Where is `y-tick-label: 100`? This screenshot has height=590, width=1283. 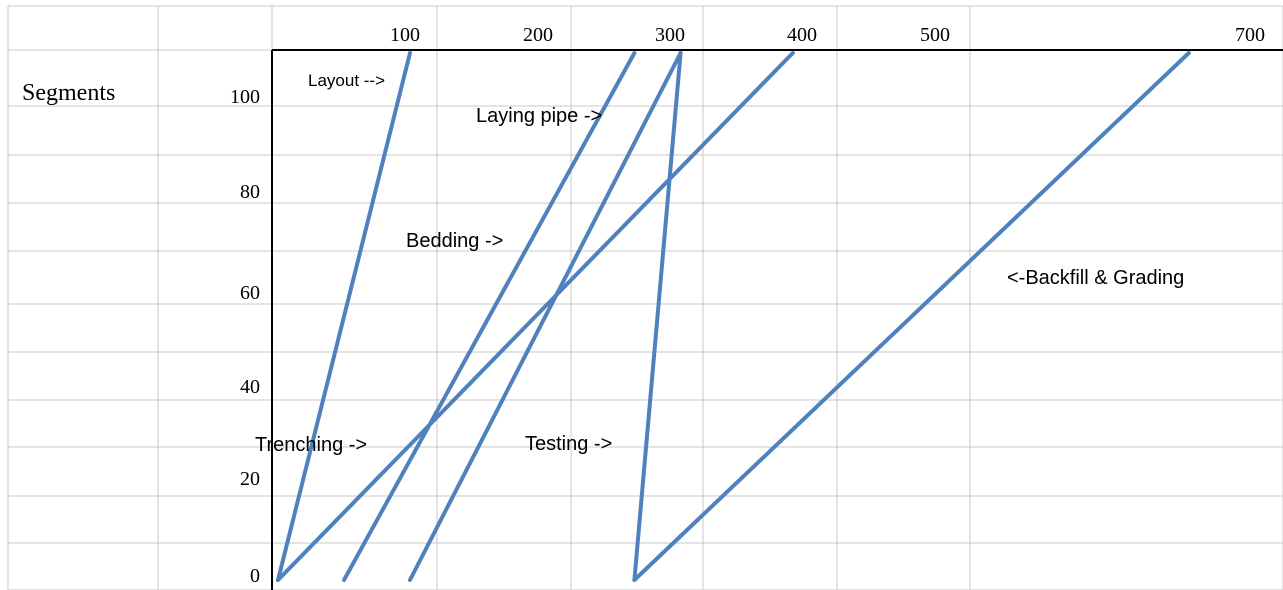
y-tick-label: 100 is located at coordinates (245, 97).